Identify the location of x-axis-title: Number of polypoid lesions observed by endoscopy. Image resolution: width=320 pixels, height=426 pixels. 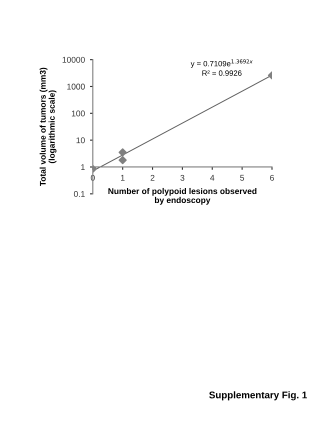
(182, 196).